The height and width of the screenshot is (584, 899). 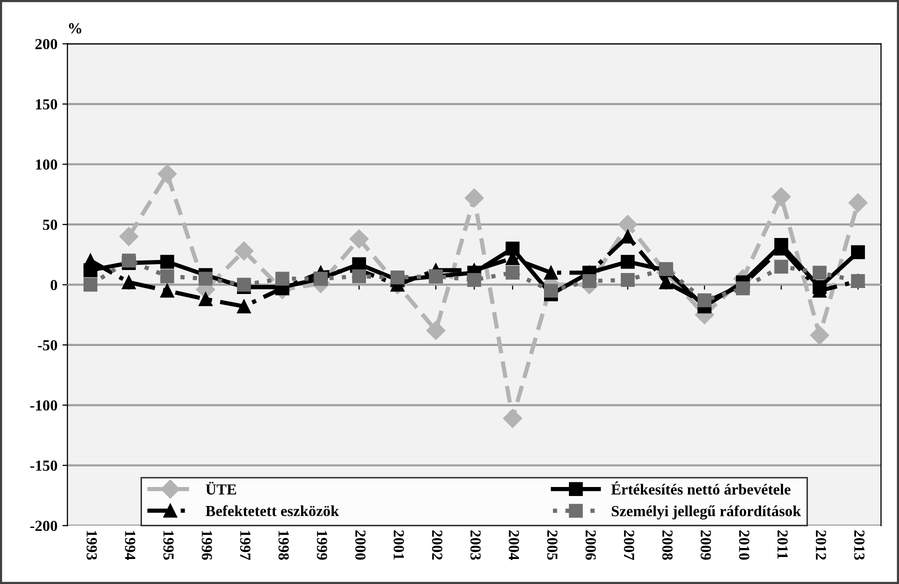 I want to click on x-tick-label: 2009, so click(x=705, y=545).